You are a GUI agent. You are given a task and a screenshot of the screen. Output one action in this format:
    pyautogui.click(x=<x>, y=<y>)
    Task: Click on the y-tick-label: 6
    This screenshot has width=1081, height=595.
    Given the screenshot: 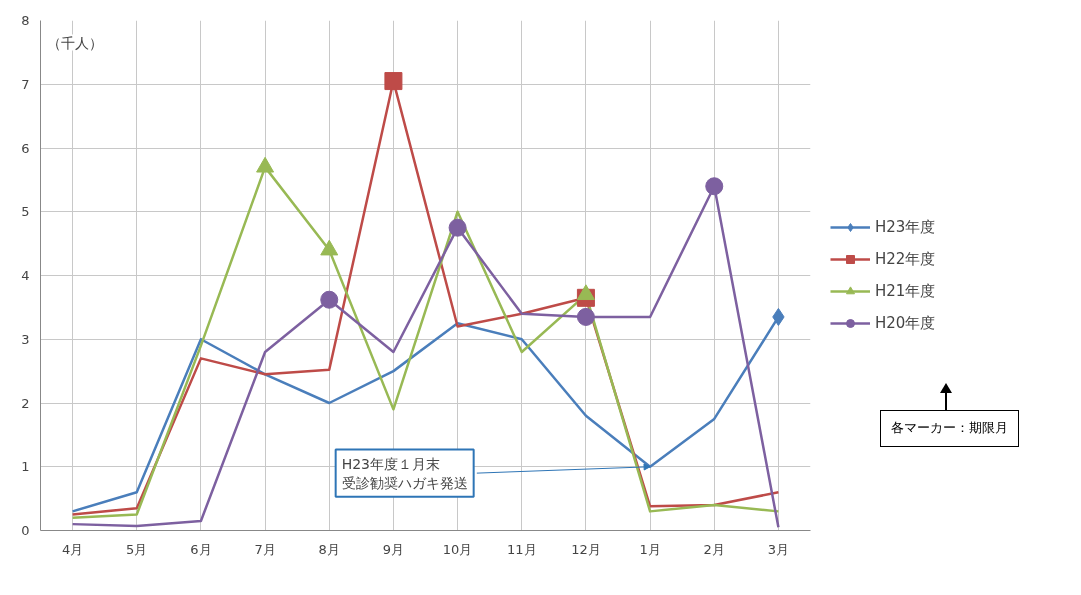 What is the action you would take?
    pyautogui.click(x=25, y=148)
    